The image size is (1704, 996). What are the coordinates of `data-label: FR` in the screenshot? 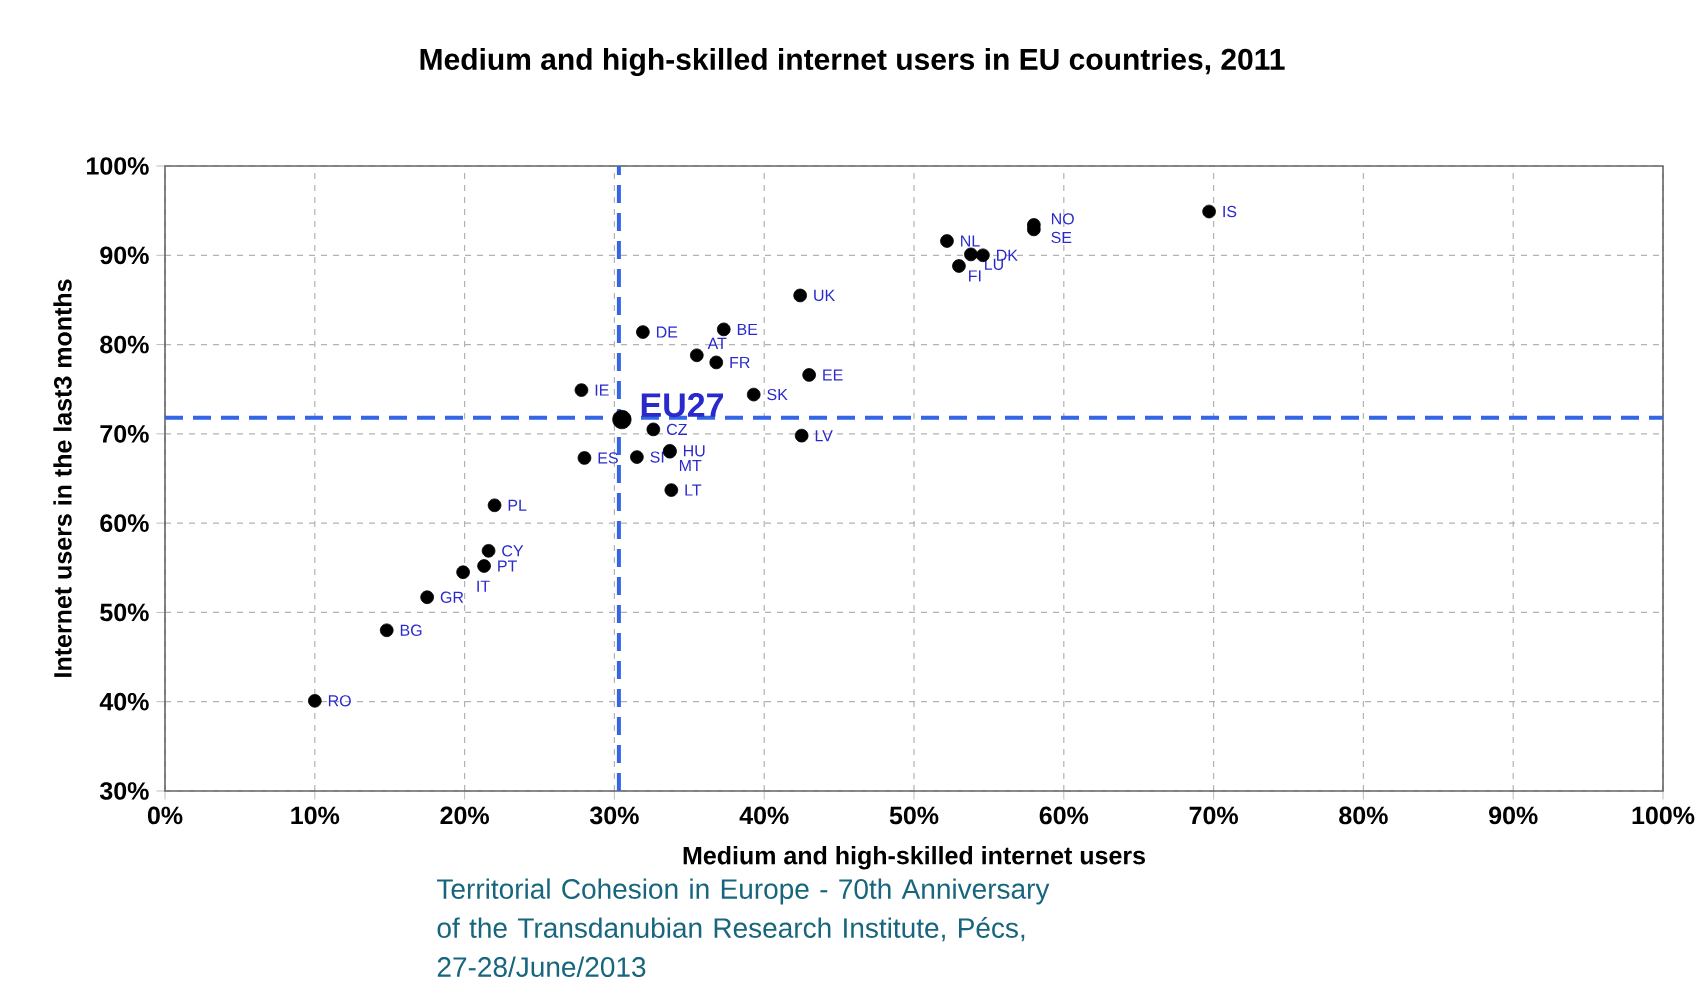 It's located at (740, 362).